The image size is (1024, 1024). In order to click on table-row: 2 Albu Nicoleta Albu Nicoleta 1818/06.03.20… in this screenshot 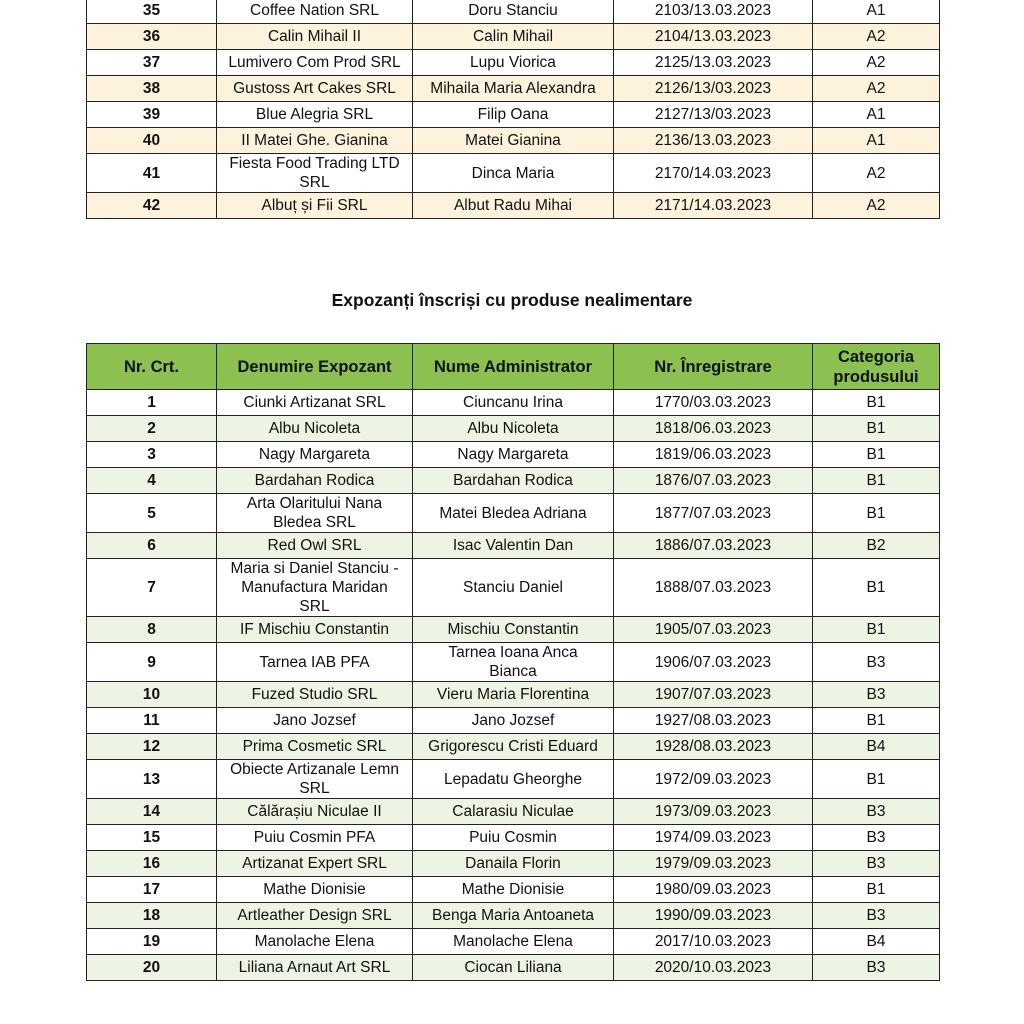, I will do `click(513, 428)`.